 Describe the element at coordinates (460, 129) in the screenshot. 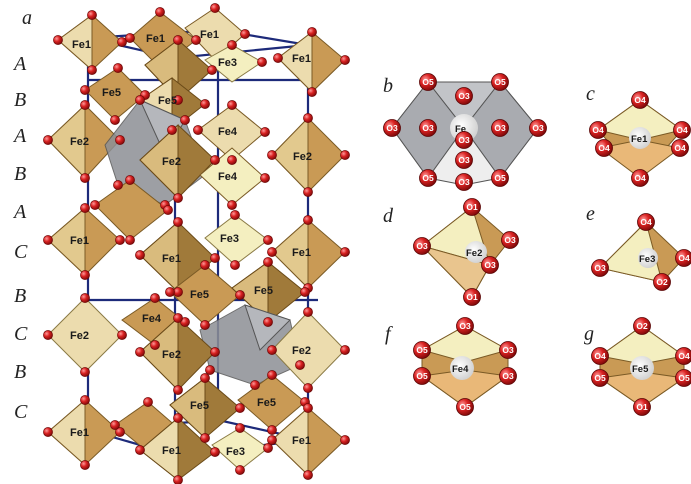

I see `center-atom-label: Fe` at that location.